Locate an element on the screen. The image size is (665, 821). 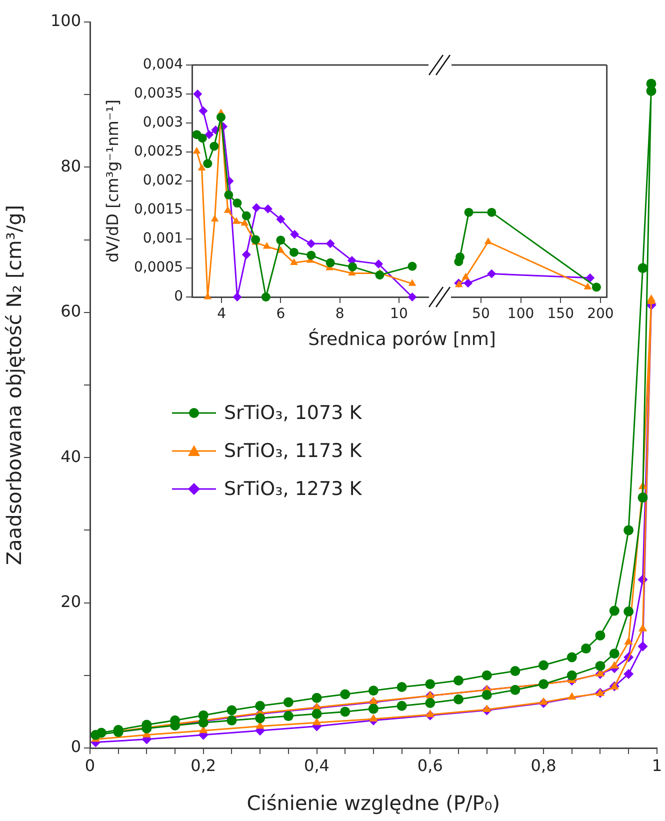
x-tick-label: 6 is located at coordinates (281, 314).